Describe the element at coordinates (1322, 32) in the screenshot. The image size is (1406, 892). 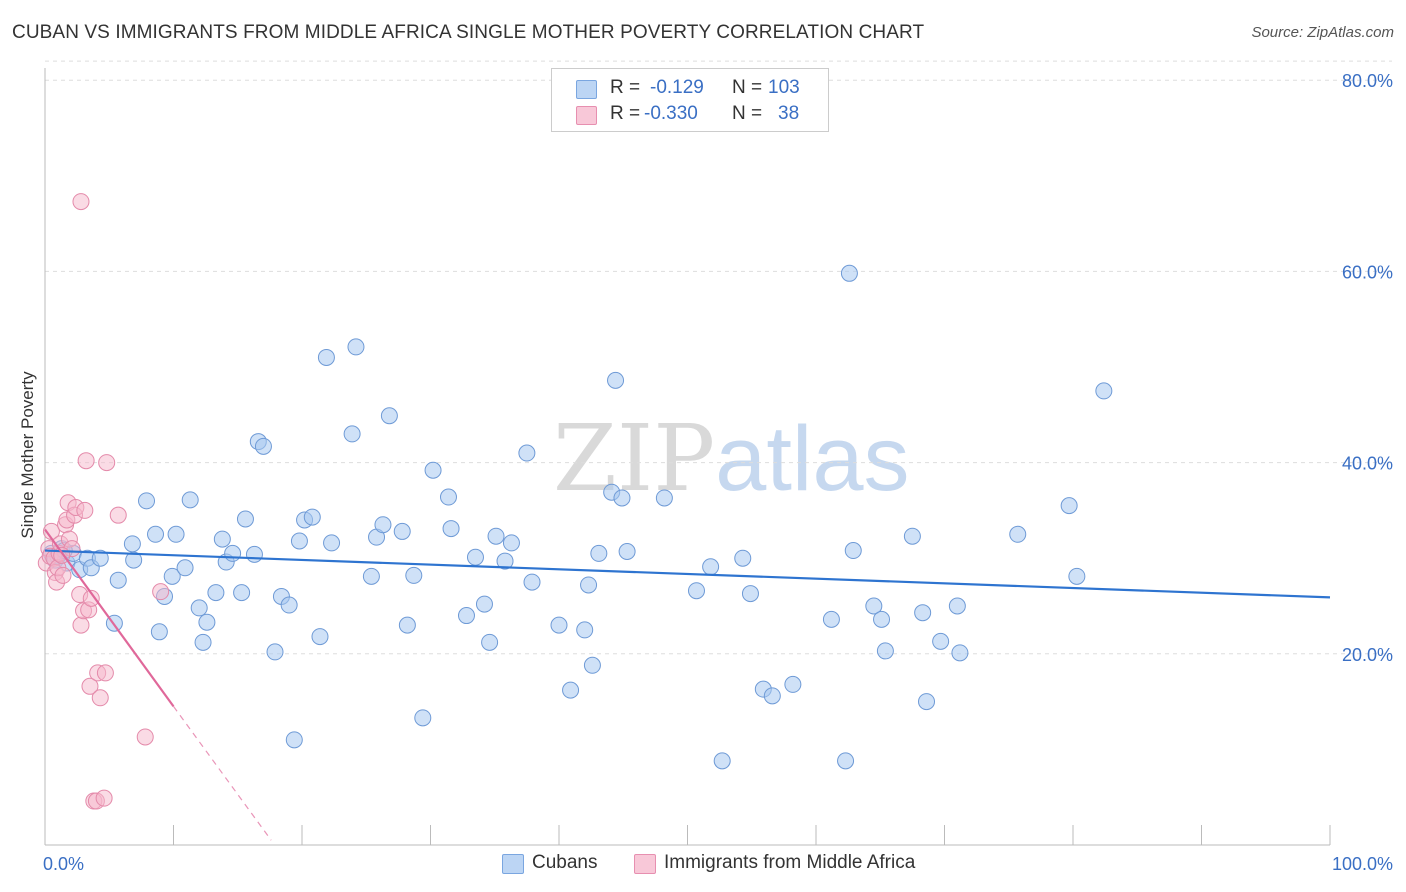
I see `source-label: Source: ZipAtlas.com` at that location.